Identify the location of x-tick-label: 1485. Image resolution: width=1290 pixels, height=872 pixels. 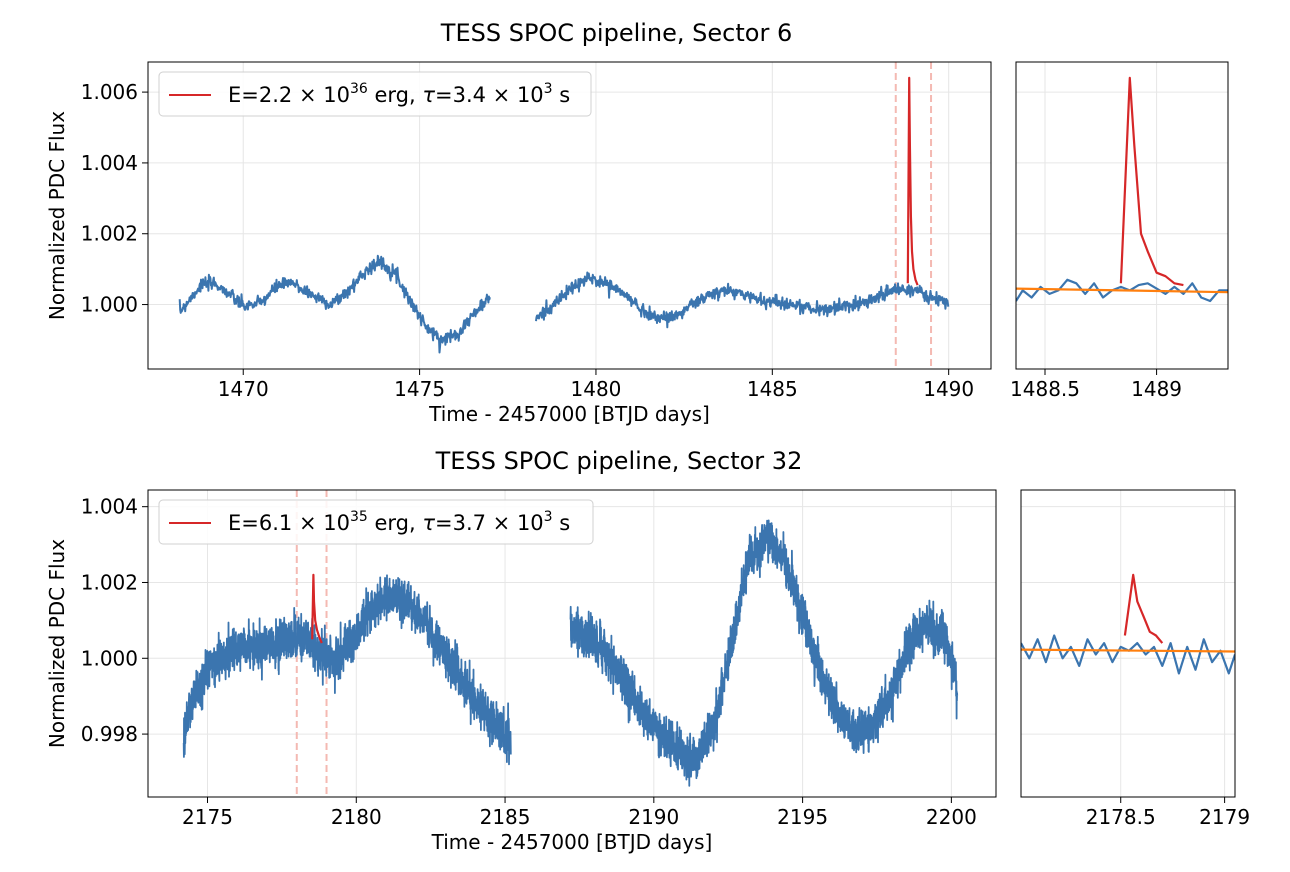
(772, 389).